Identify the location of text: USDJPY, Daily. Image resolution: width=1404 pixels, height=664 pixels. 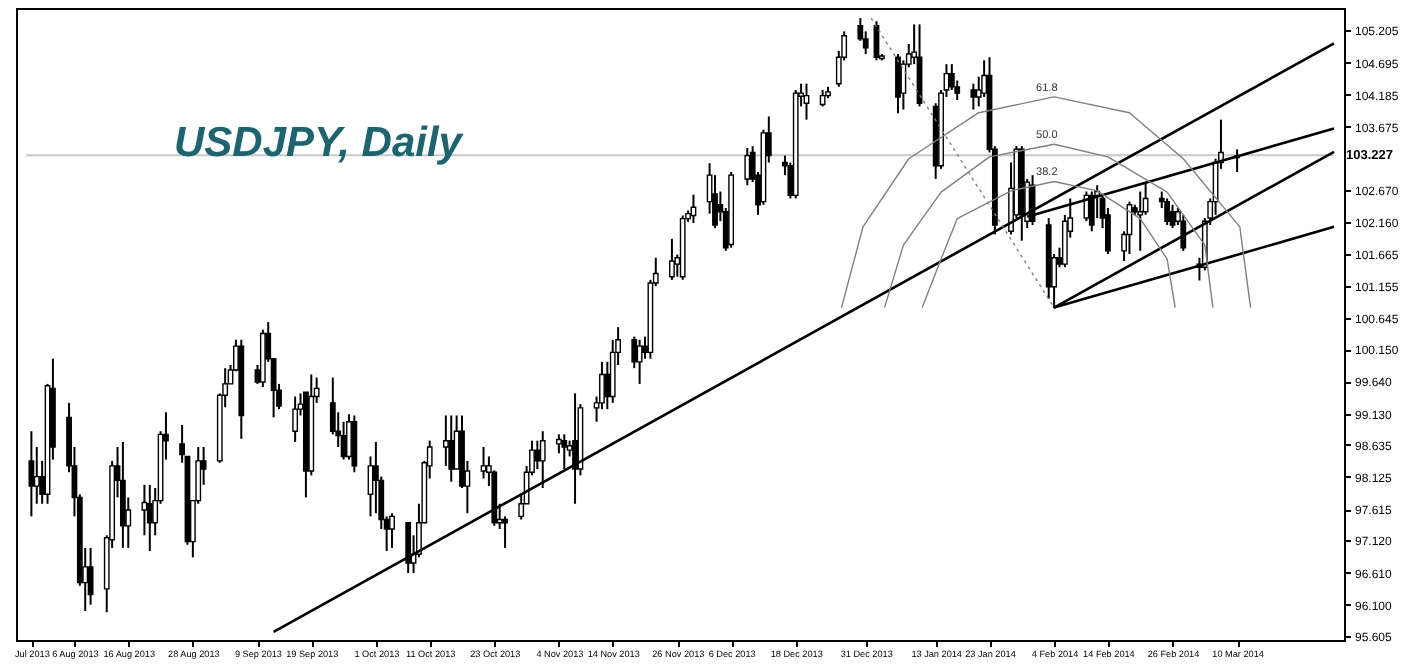
(319, 143).